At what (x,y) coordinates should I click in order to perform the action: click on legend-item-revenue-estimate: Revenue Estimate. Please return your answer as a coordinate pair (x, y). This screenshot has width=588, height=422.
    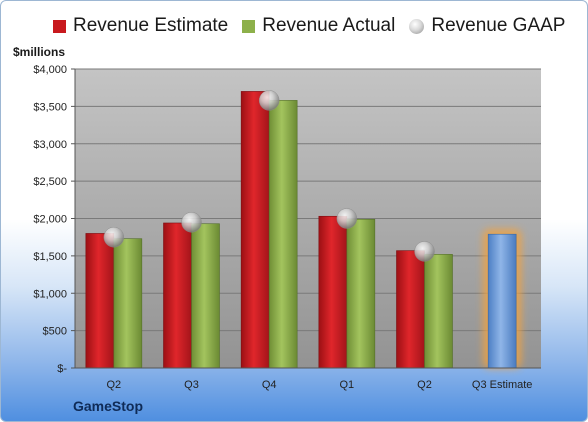
    Looking at the image, I should click on (140, 26).